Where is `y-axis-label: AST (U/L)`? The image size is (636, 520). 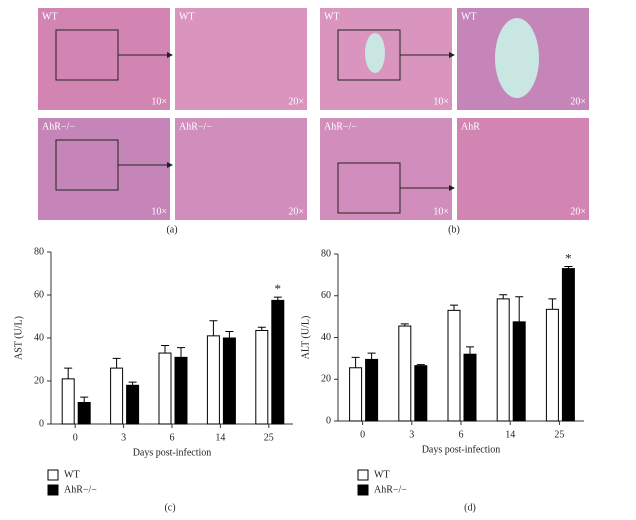 y-axis-label: AST (U/L) is located at coordinates (18, 338).